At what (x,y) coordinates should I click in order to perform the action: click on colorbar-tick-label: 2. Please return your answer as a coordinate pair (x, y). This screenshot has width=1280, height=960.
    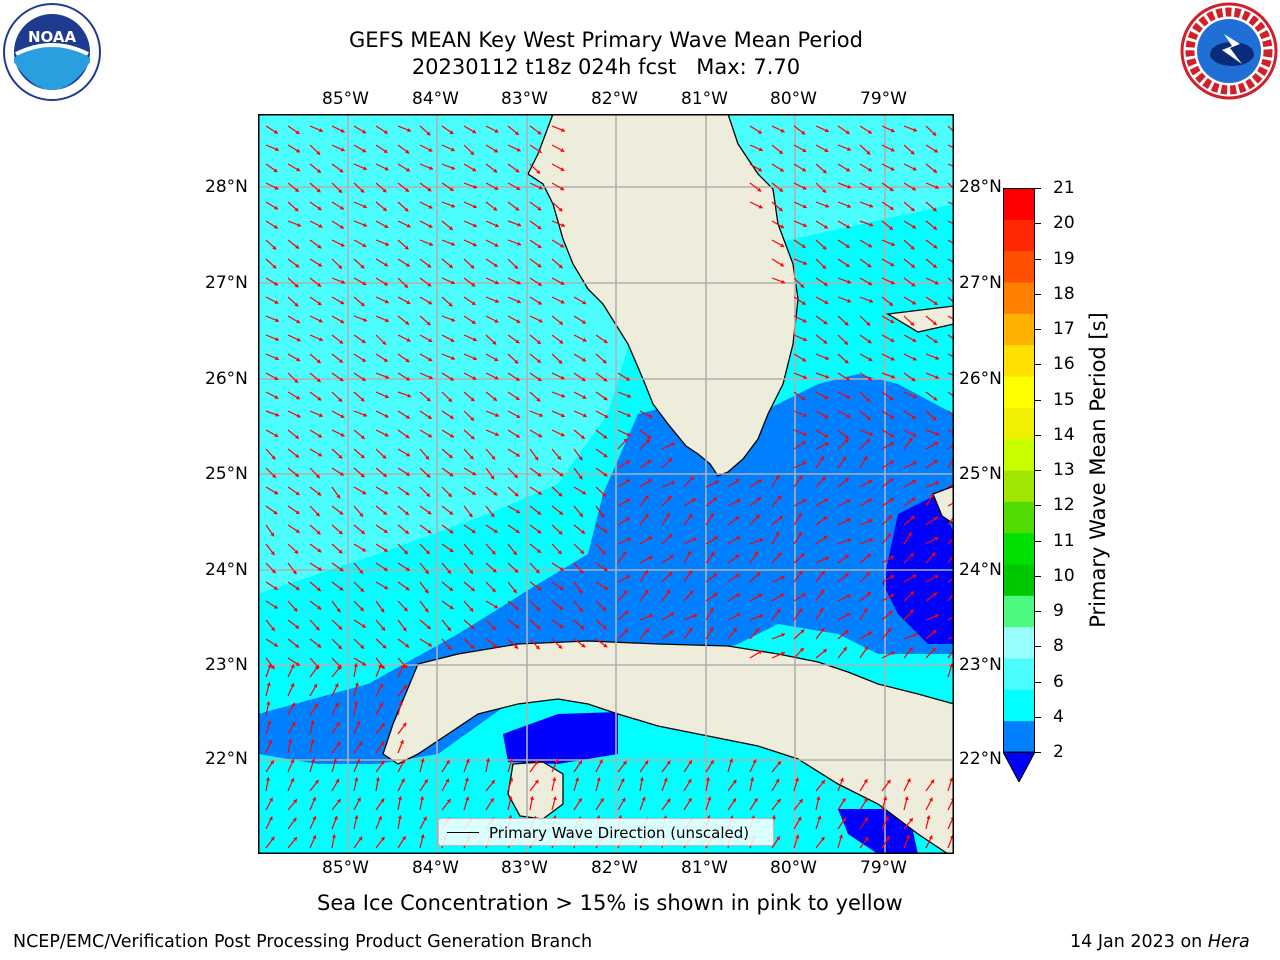
    Looking at the image, I should click on (1058, 752).